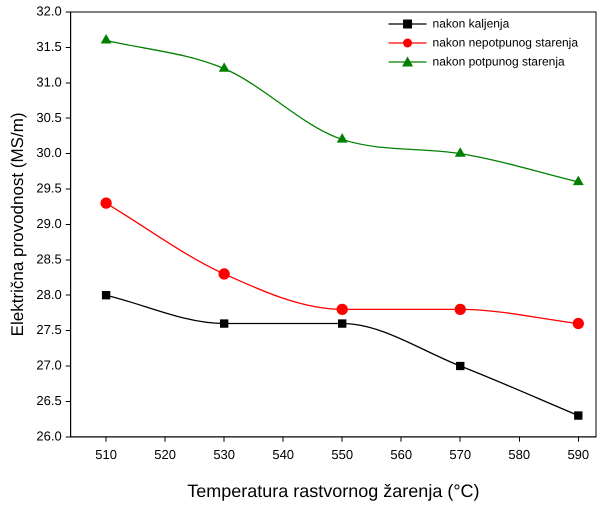 Image resolution: width=604 pixels, height=511 pixels. What do you see at coordinates (49, 46) in the screenshot?
I see `y-tick-label: 31.5` at bounding box center [49, 46].